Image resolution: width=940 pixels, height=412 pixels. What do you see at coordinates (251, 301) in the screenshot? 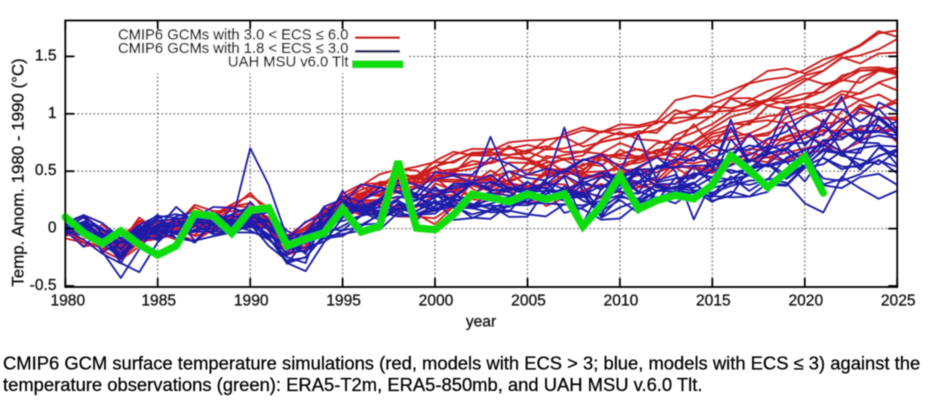
I see `svg-text: 1990` at bounding box center [251, 301].